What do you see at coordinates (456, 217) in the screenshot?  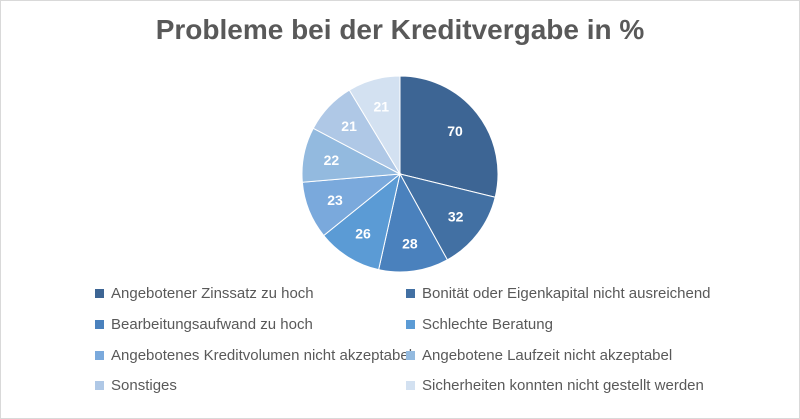 I see `slice-value-label-1: 32` at bounding box center [456, 217].